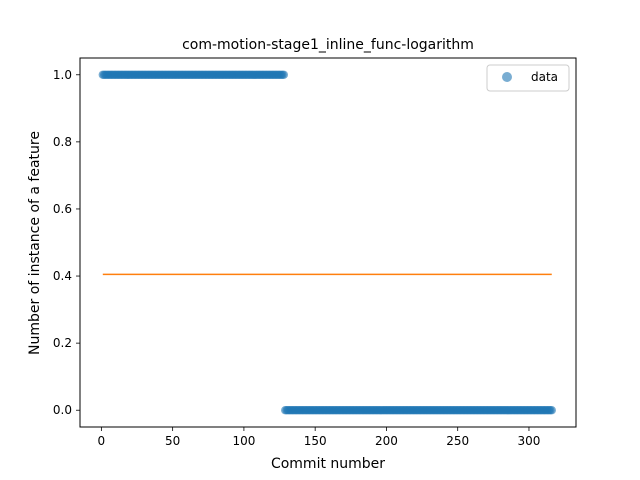  I want to click on y-tick-label: 0.6, so click(62, 209).